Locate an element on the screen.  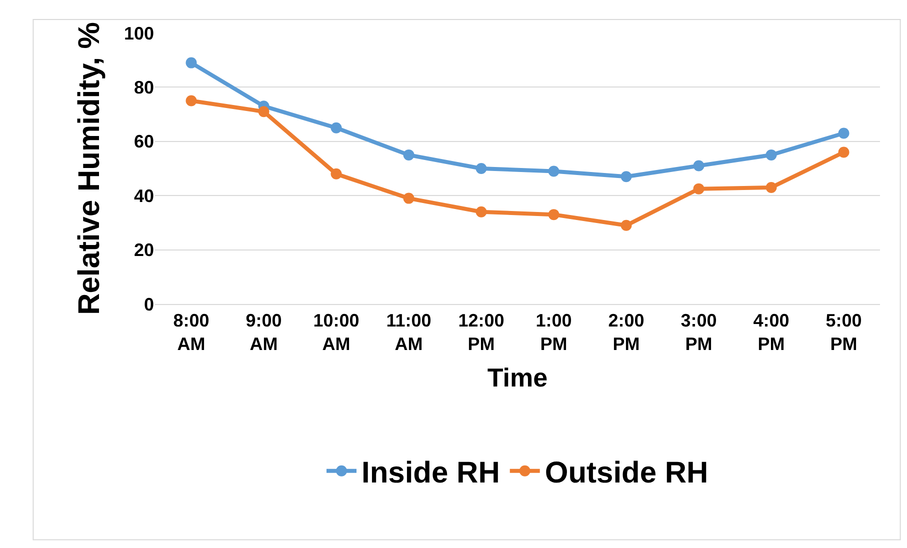
x-tick-label: 2:00 PM is located at coordinates (626, 332).